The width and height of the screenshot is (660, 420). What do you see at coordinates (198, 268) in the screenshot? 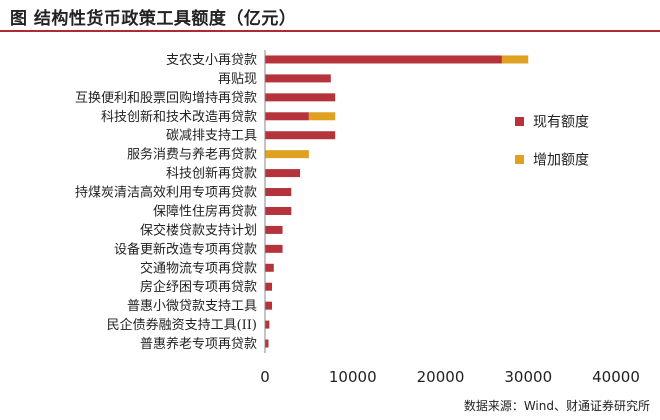
I see `category-label: 交通物流专项再贷款` at bounding box center [198, 268].